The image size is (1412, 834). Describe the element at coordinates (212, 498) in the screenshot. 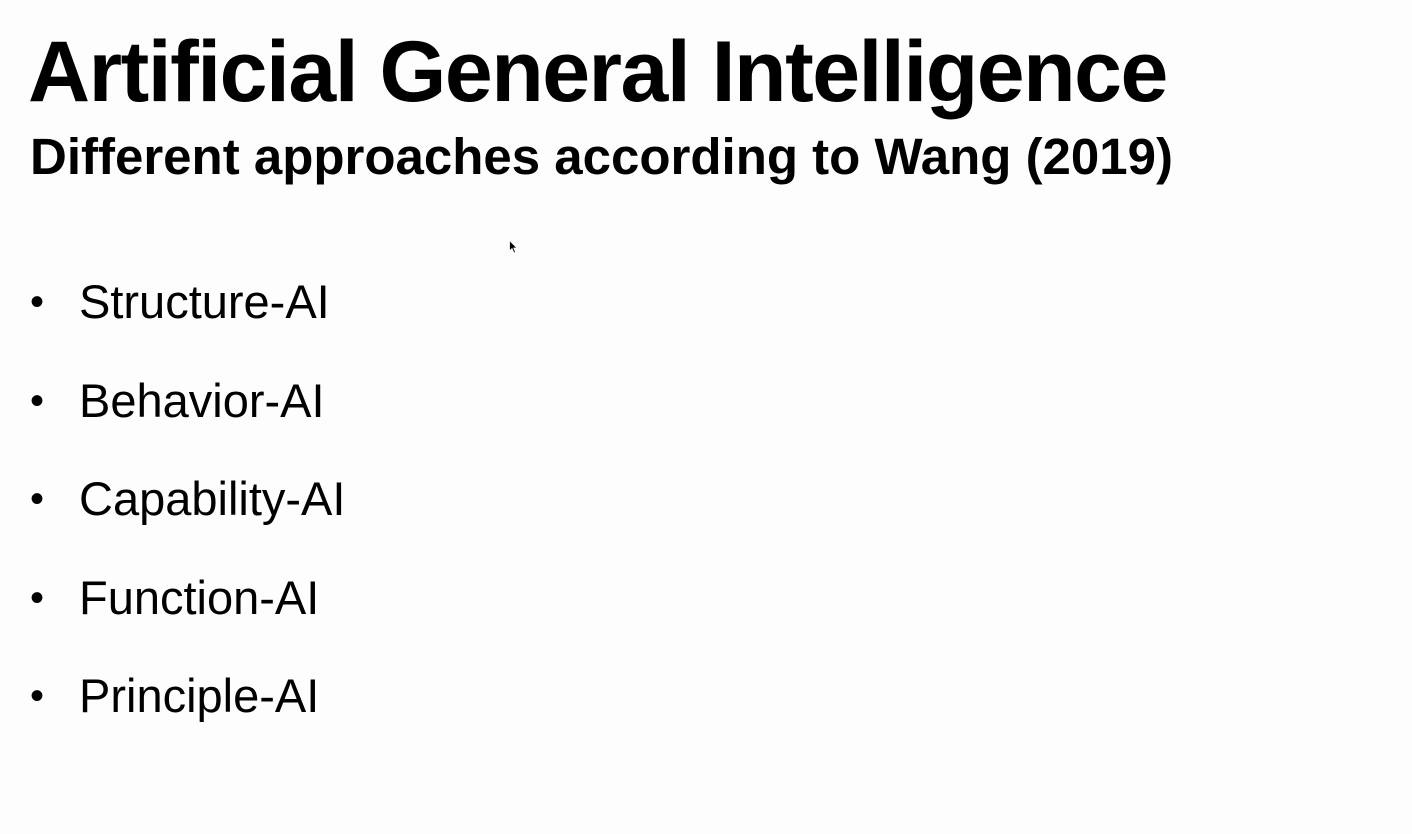

I see `list-item-label: Capability-AI` at that location.